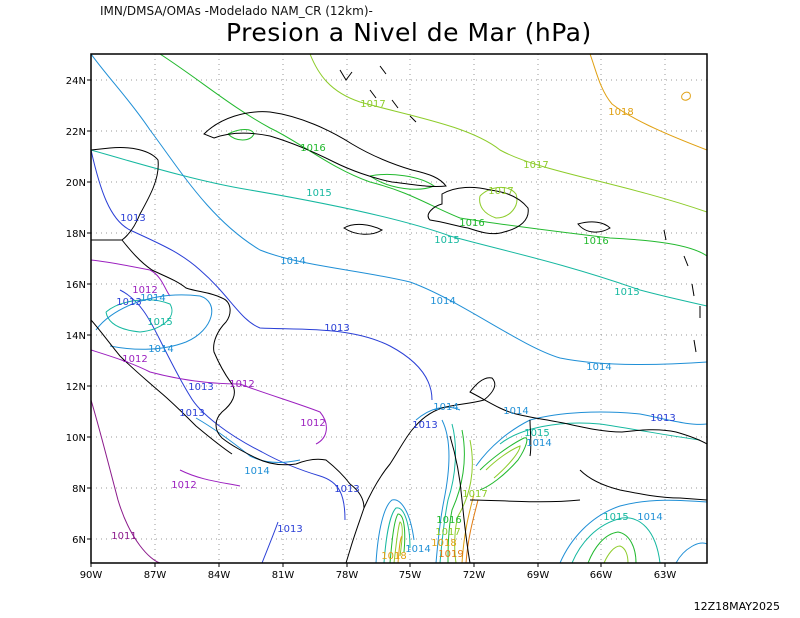  What do you see at coordinates (76, 234) in the screenshot?
I see `lat-tick-label: 18N` at bounding box center [76, 234].